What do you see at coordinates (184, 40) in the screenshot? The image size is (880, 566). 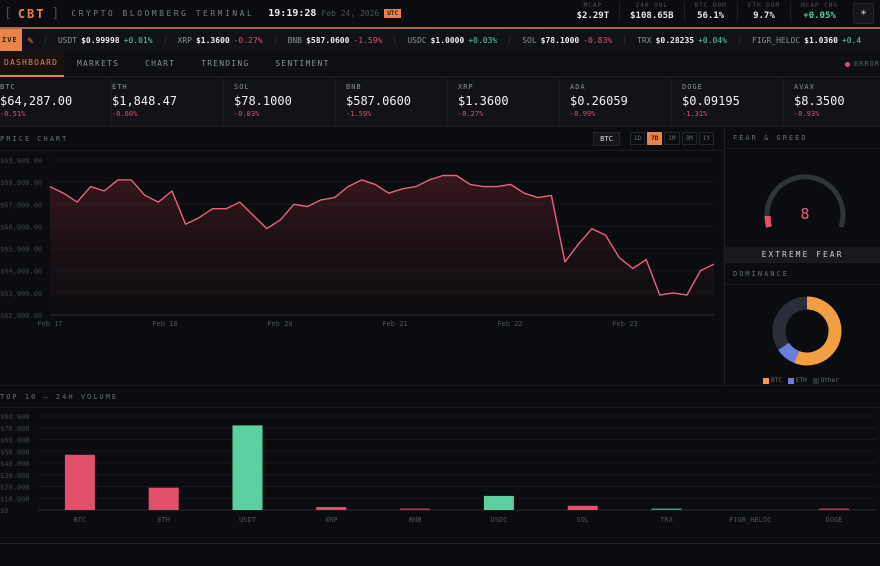 I see `ticker-symbol: XRP` at bounding box center [184, 40].